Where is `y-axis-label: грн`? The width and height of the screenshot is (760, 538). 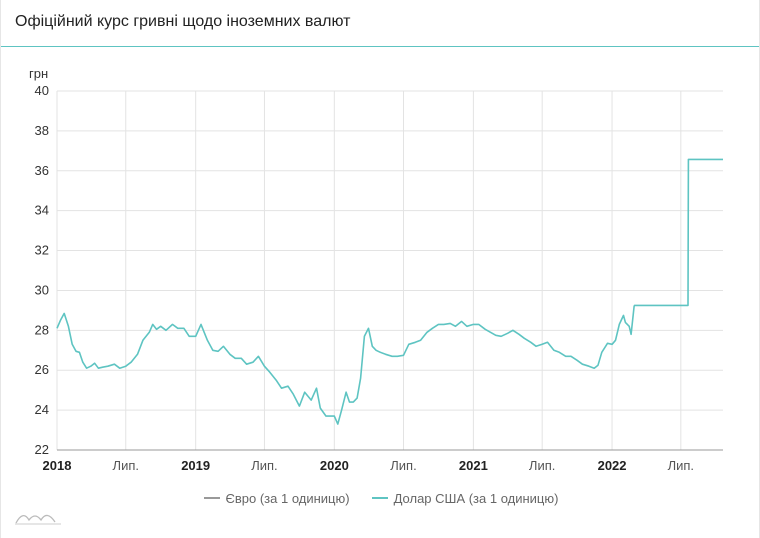 y-axis-label: грн is located at coordinates (38, 73).